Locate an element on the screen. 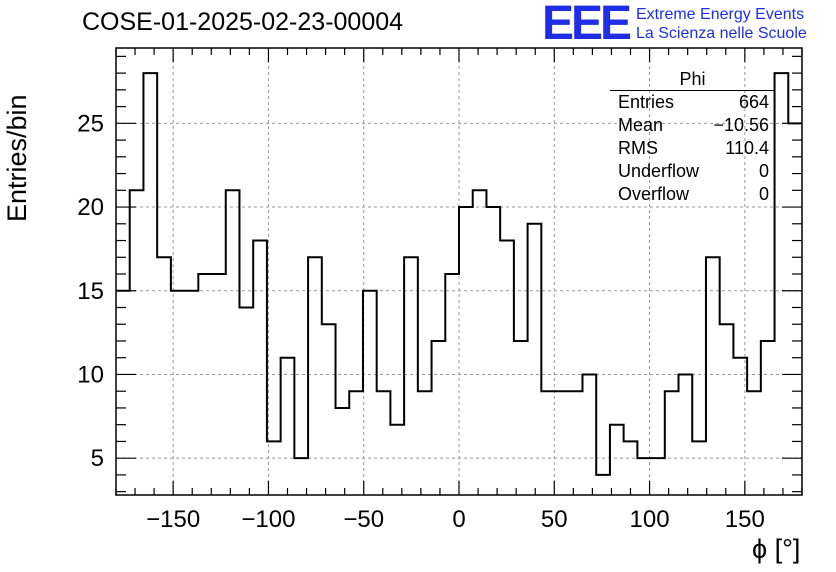 The width and height of the screenshot is (836, 572). eee-logo: EEE is located at coordinates (587, 25).